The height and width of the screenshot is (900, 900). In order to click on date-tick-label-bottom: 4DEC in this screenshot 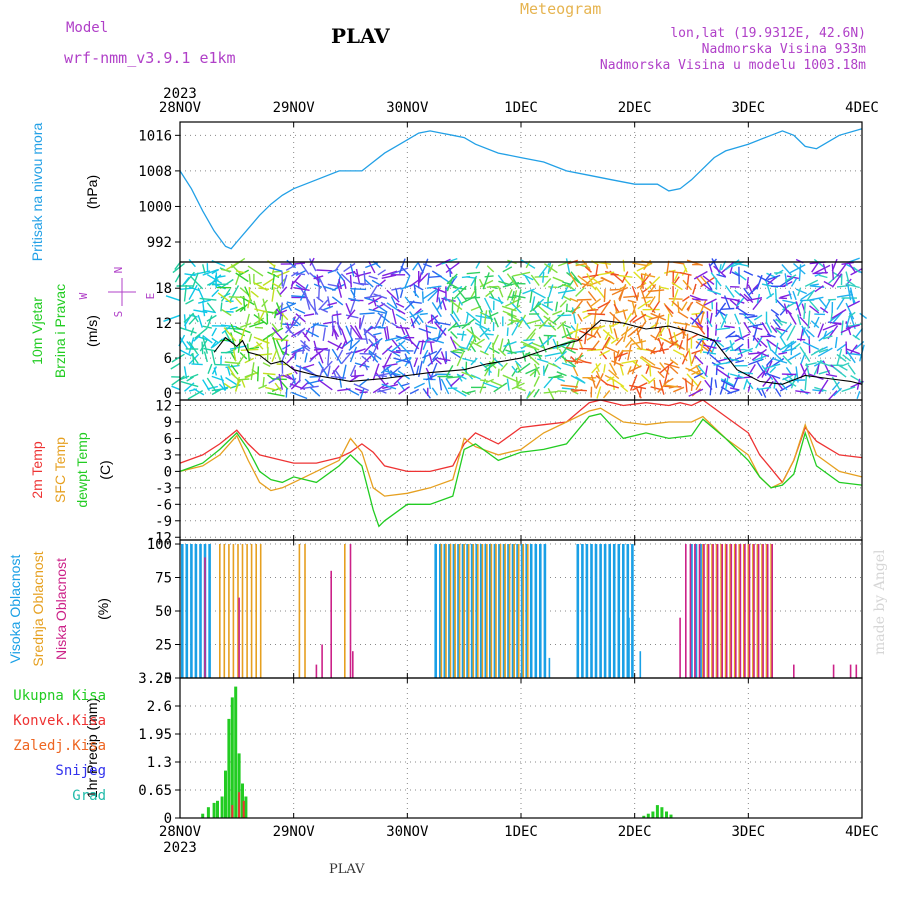, I will do `click(862, 832)`.